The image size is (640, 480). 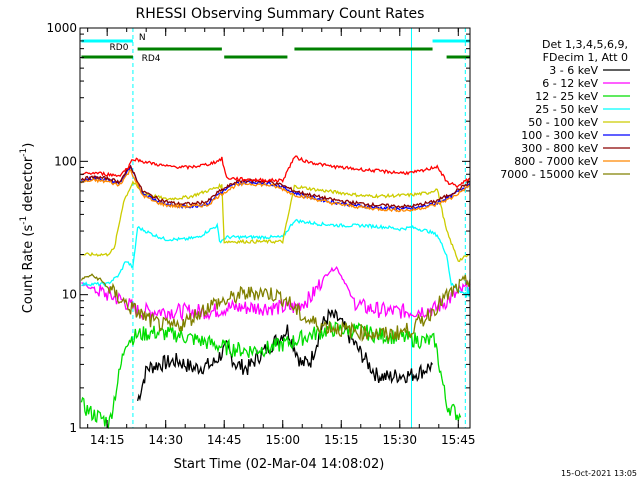 What do you see at coordinates (61, 28) in the screenshot?
I see `y-tick-label: 1000` at bounding box center [61, 28].